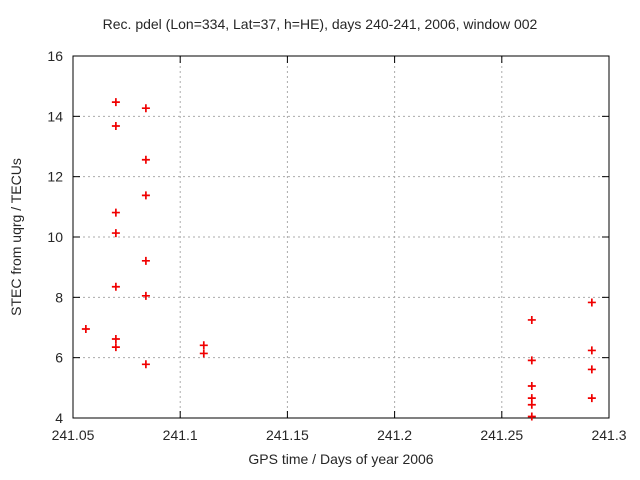  I want to click on y-tick-labels: 4 6 8 10 12 14 16, so click(55, 237).